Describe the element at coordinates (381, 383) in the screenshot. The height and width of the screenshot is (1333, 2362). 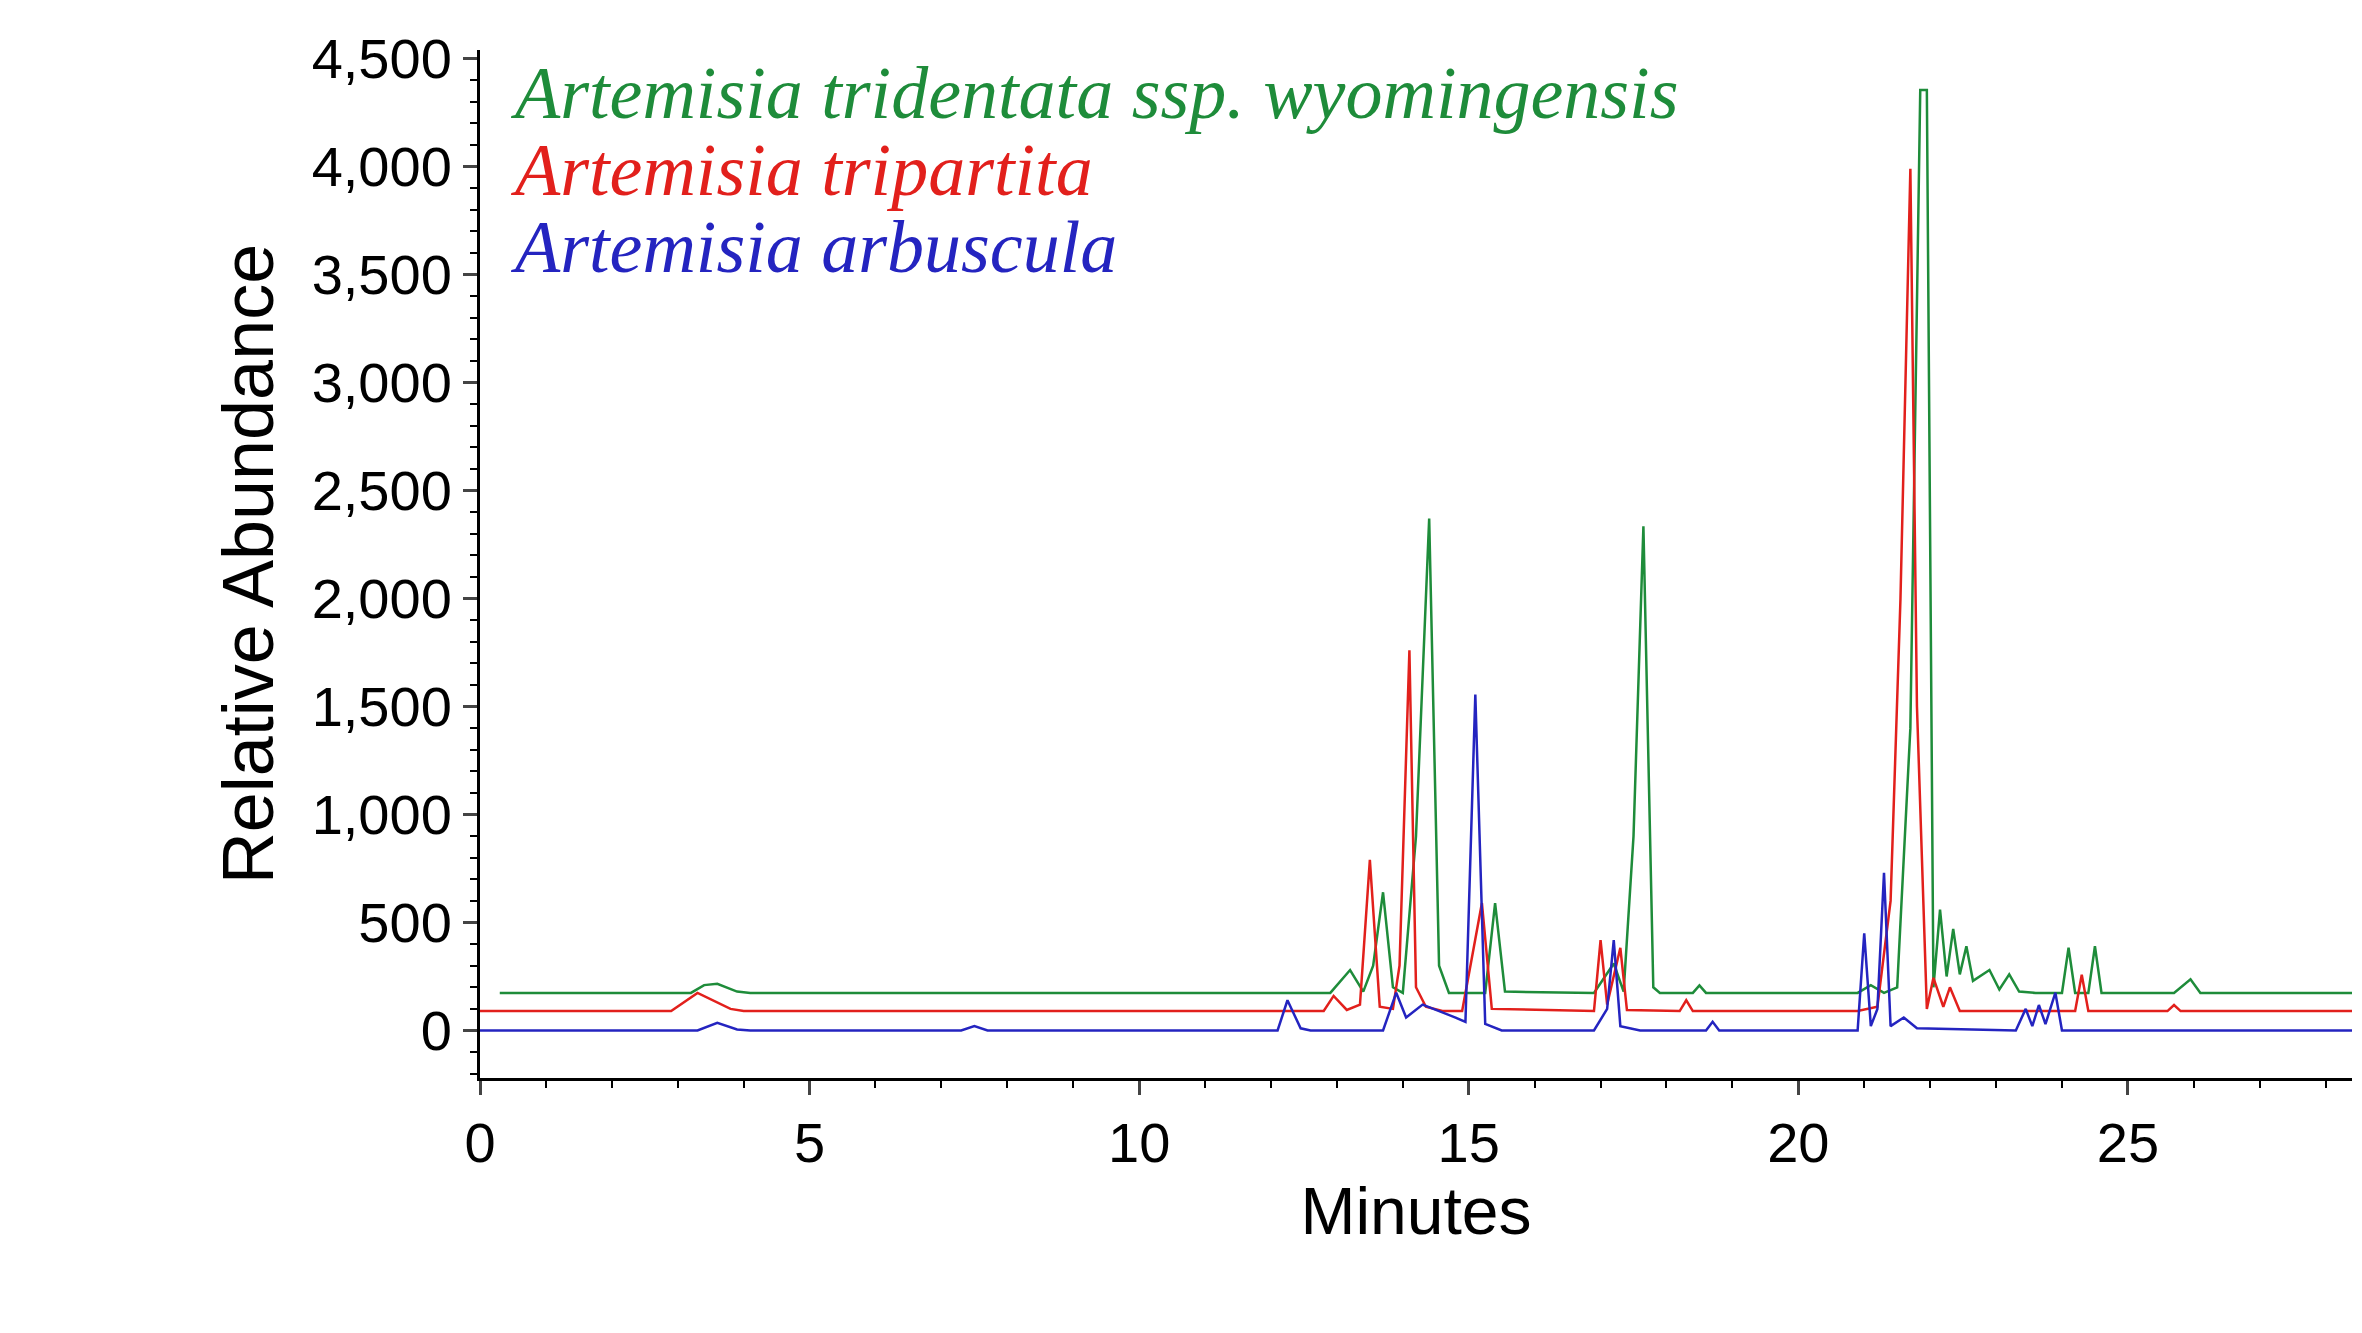
I see `y-tick-label: 3,000` at that location.